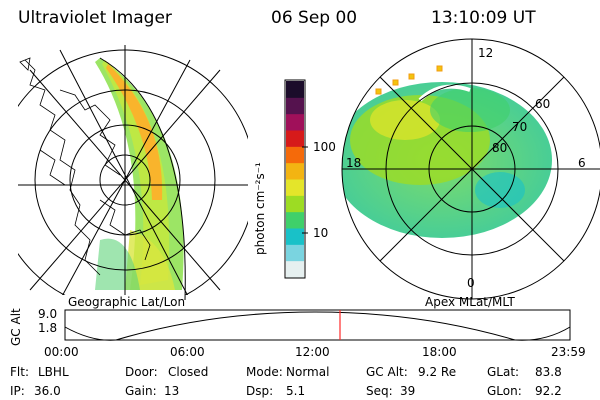 The width and height of the screenshot is (600, 400). Describe the element at coordinates (17, 391) in the screenshot. I see `info-ip-key: IP:` at that location.